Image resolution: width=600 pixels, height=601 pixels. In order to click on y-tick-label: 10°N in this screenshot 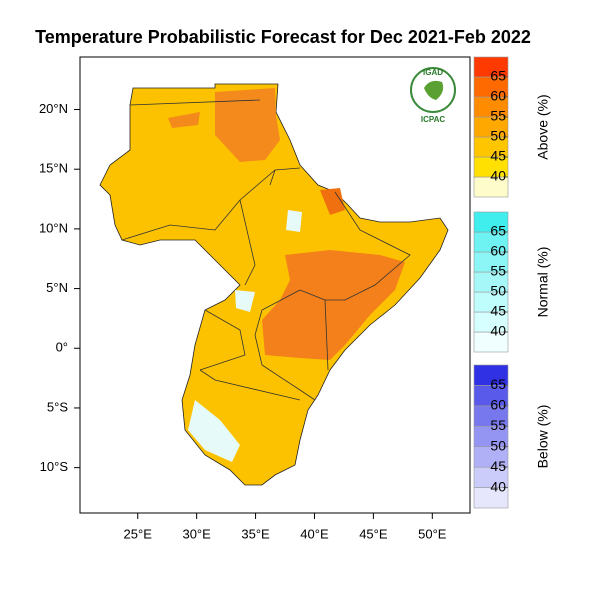, I will do `click(53, 227)`.